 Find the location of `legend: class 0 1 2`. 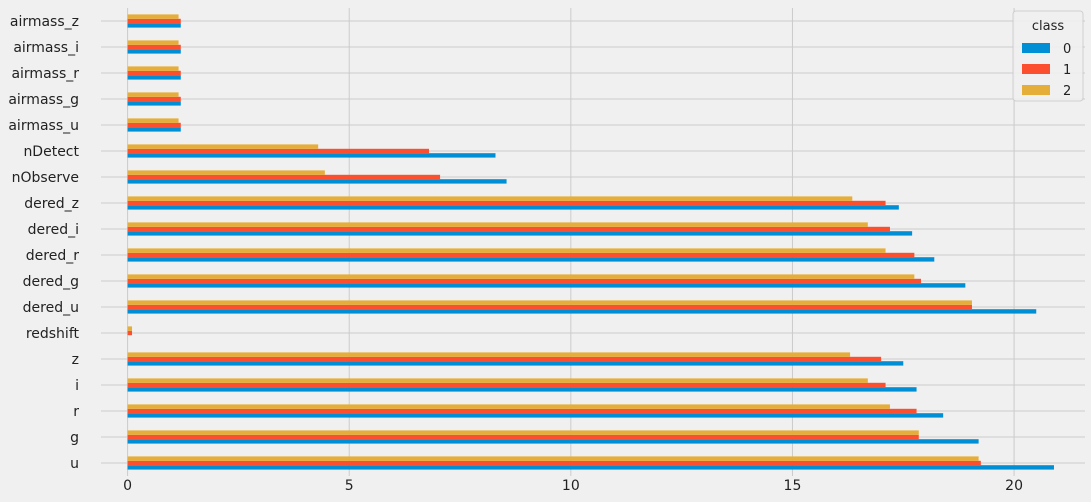

legend: class 0 1 2 is located at coordinates (1048, 56).